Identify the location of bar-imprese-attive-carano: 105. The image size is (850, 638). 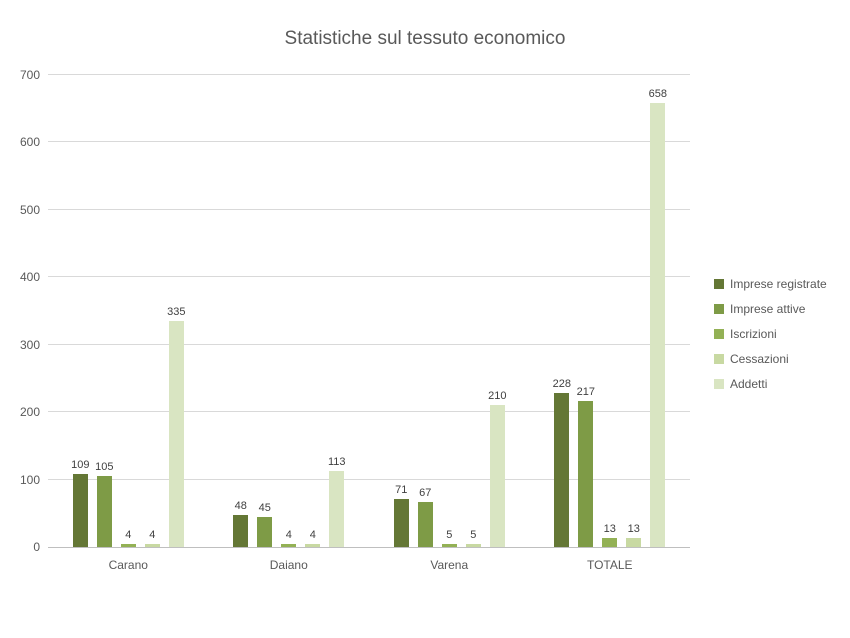
(104, 311).